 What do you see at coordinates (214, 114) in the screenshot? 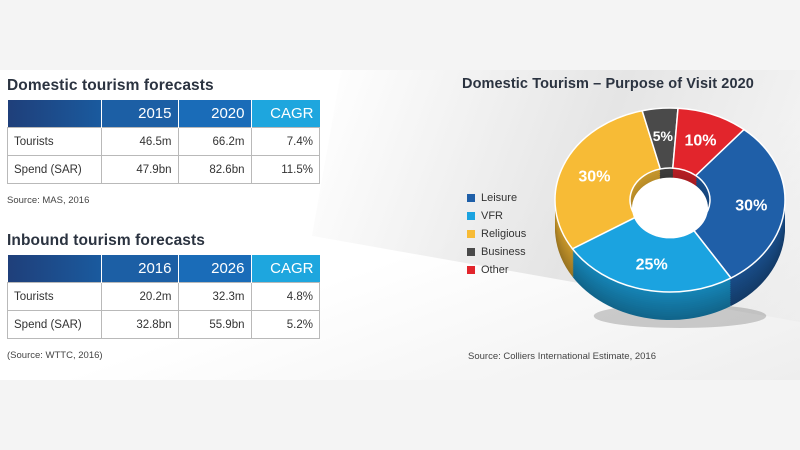
I see `header-year-end: 2020` at bounding box center [214, 114].